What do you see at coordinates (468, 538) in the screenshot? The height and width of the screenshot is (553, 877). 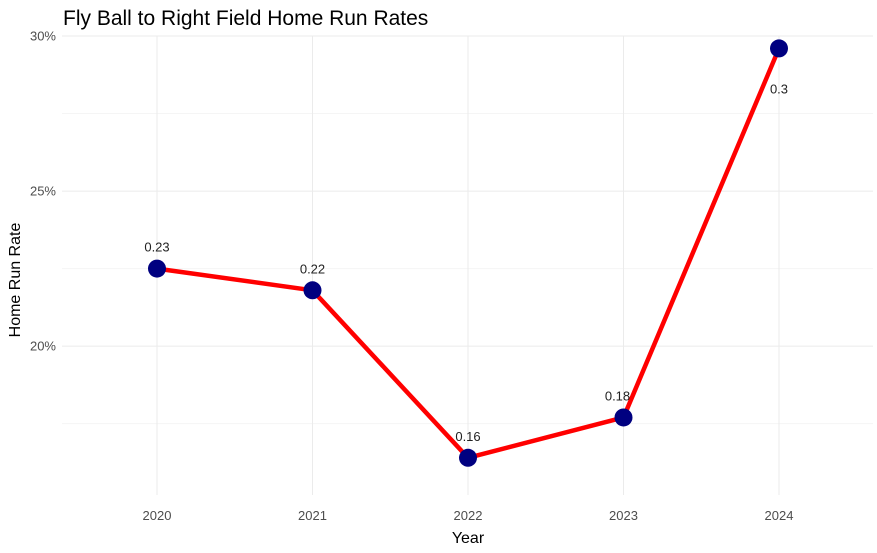 I see `x-axis-title: Year` at bounding box center [468, 538].